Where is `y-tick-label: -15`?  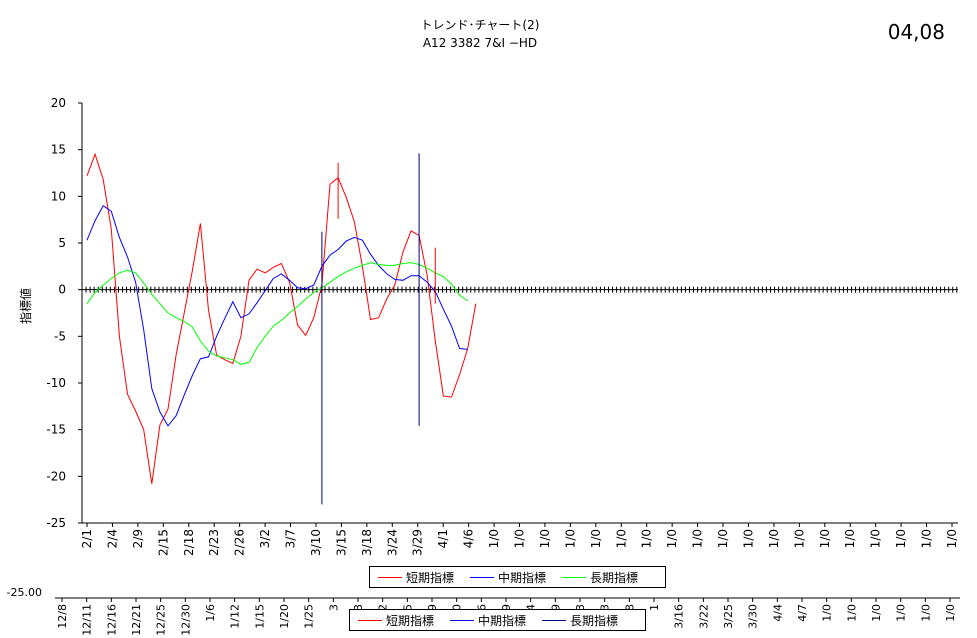
y-tick-label: -15 is located at coordinates (56, 430).